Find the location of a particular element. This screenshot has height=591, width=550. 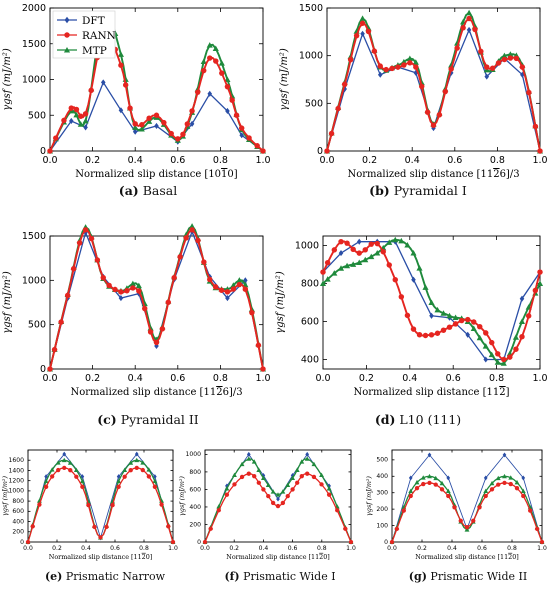

x-tick-label: 0.4 is located at coordinates (409, 378).